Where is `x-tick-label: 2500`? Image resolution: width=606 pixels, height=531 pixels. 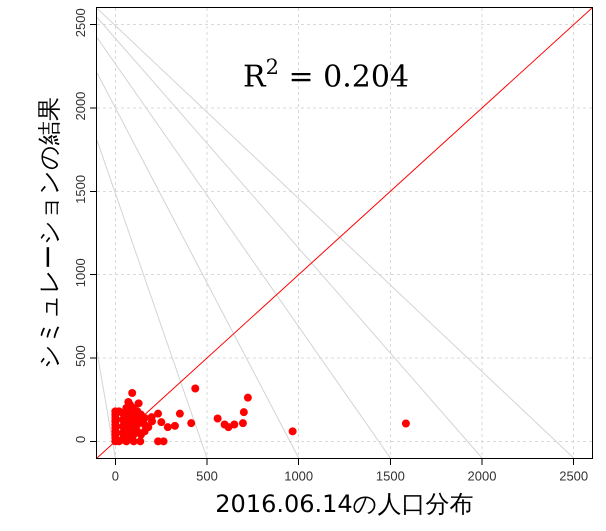
x-tick-label: 2500 is located at coordinates (573, 476).